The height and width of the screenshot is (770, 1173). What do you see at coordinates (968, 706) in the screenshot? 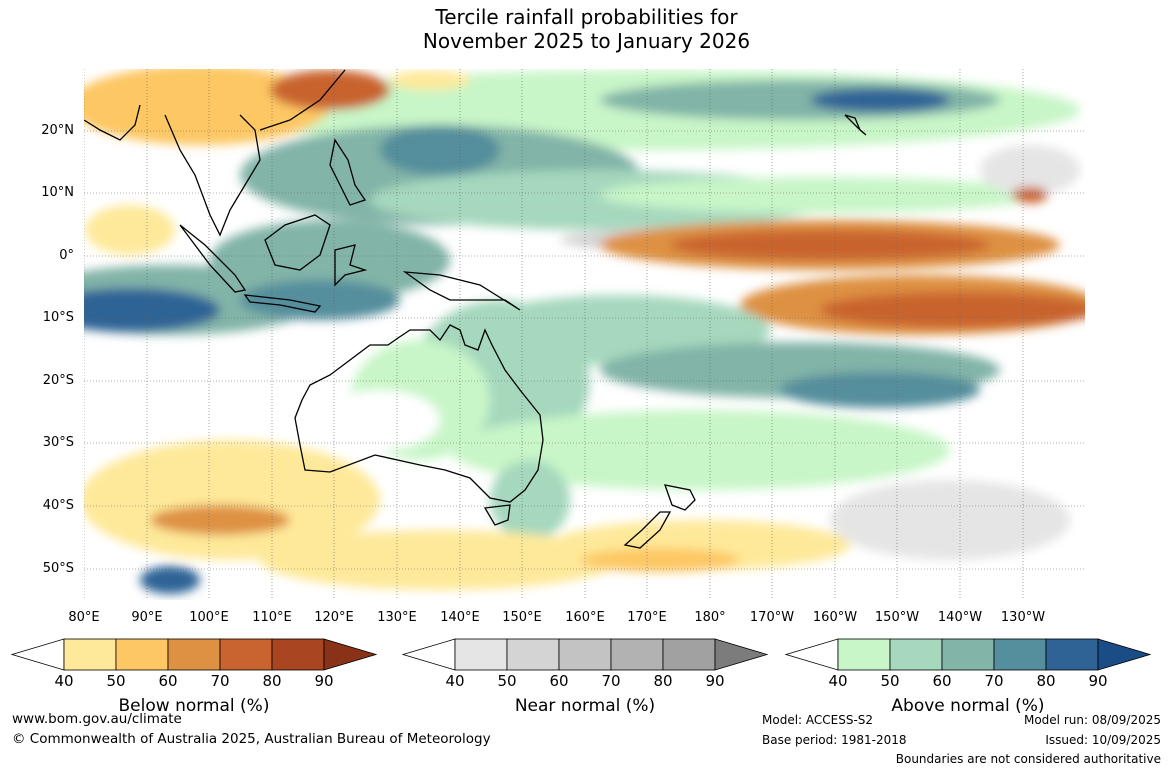
I see `colorbar-title: Above normal (%)` at bounding box center [968, 706].